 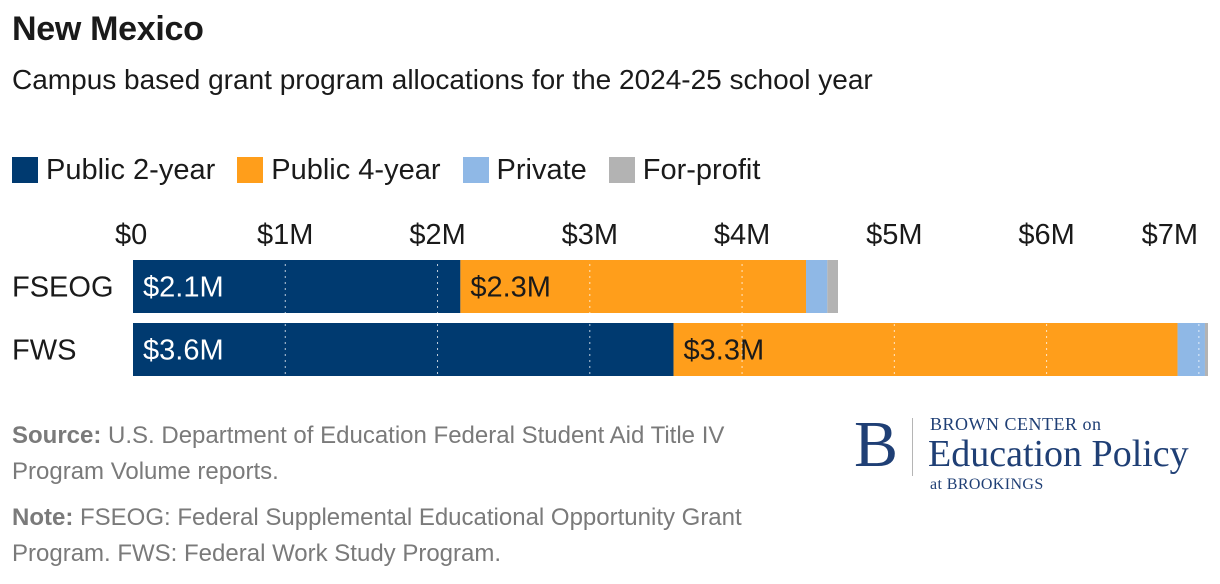 I want to click on logo-line-2: Education Policy, so click(x=1058, y=454).